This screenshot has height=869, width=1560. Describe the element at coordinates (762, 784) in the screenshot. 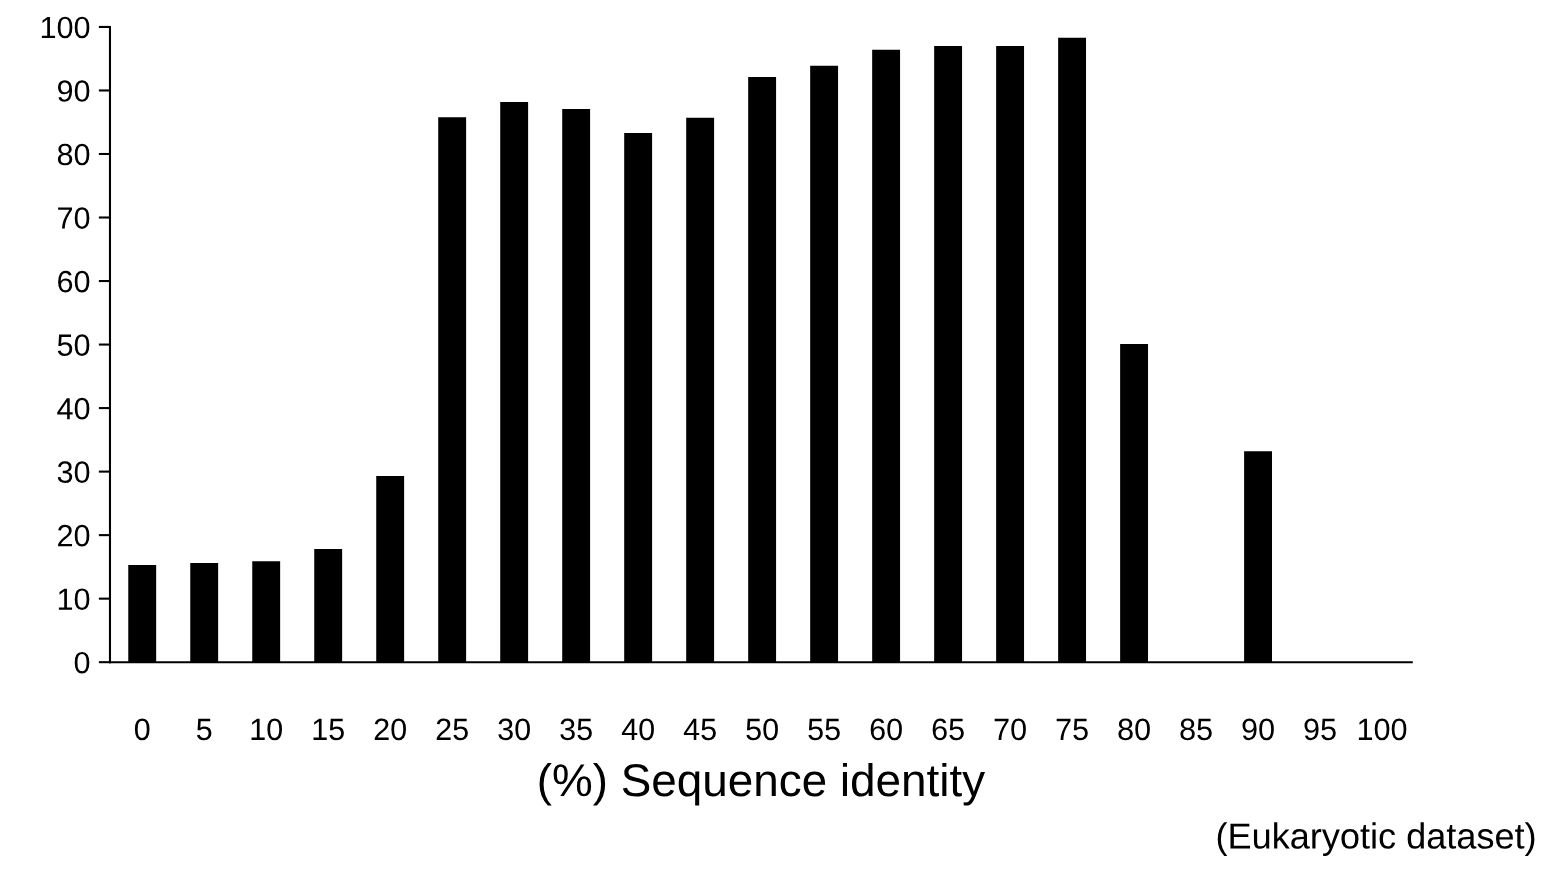

I see `x-axis-title: (%) Sequence identity` at that location.